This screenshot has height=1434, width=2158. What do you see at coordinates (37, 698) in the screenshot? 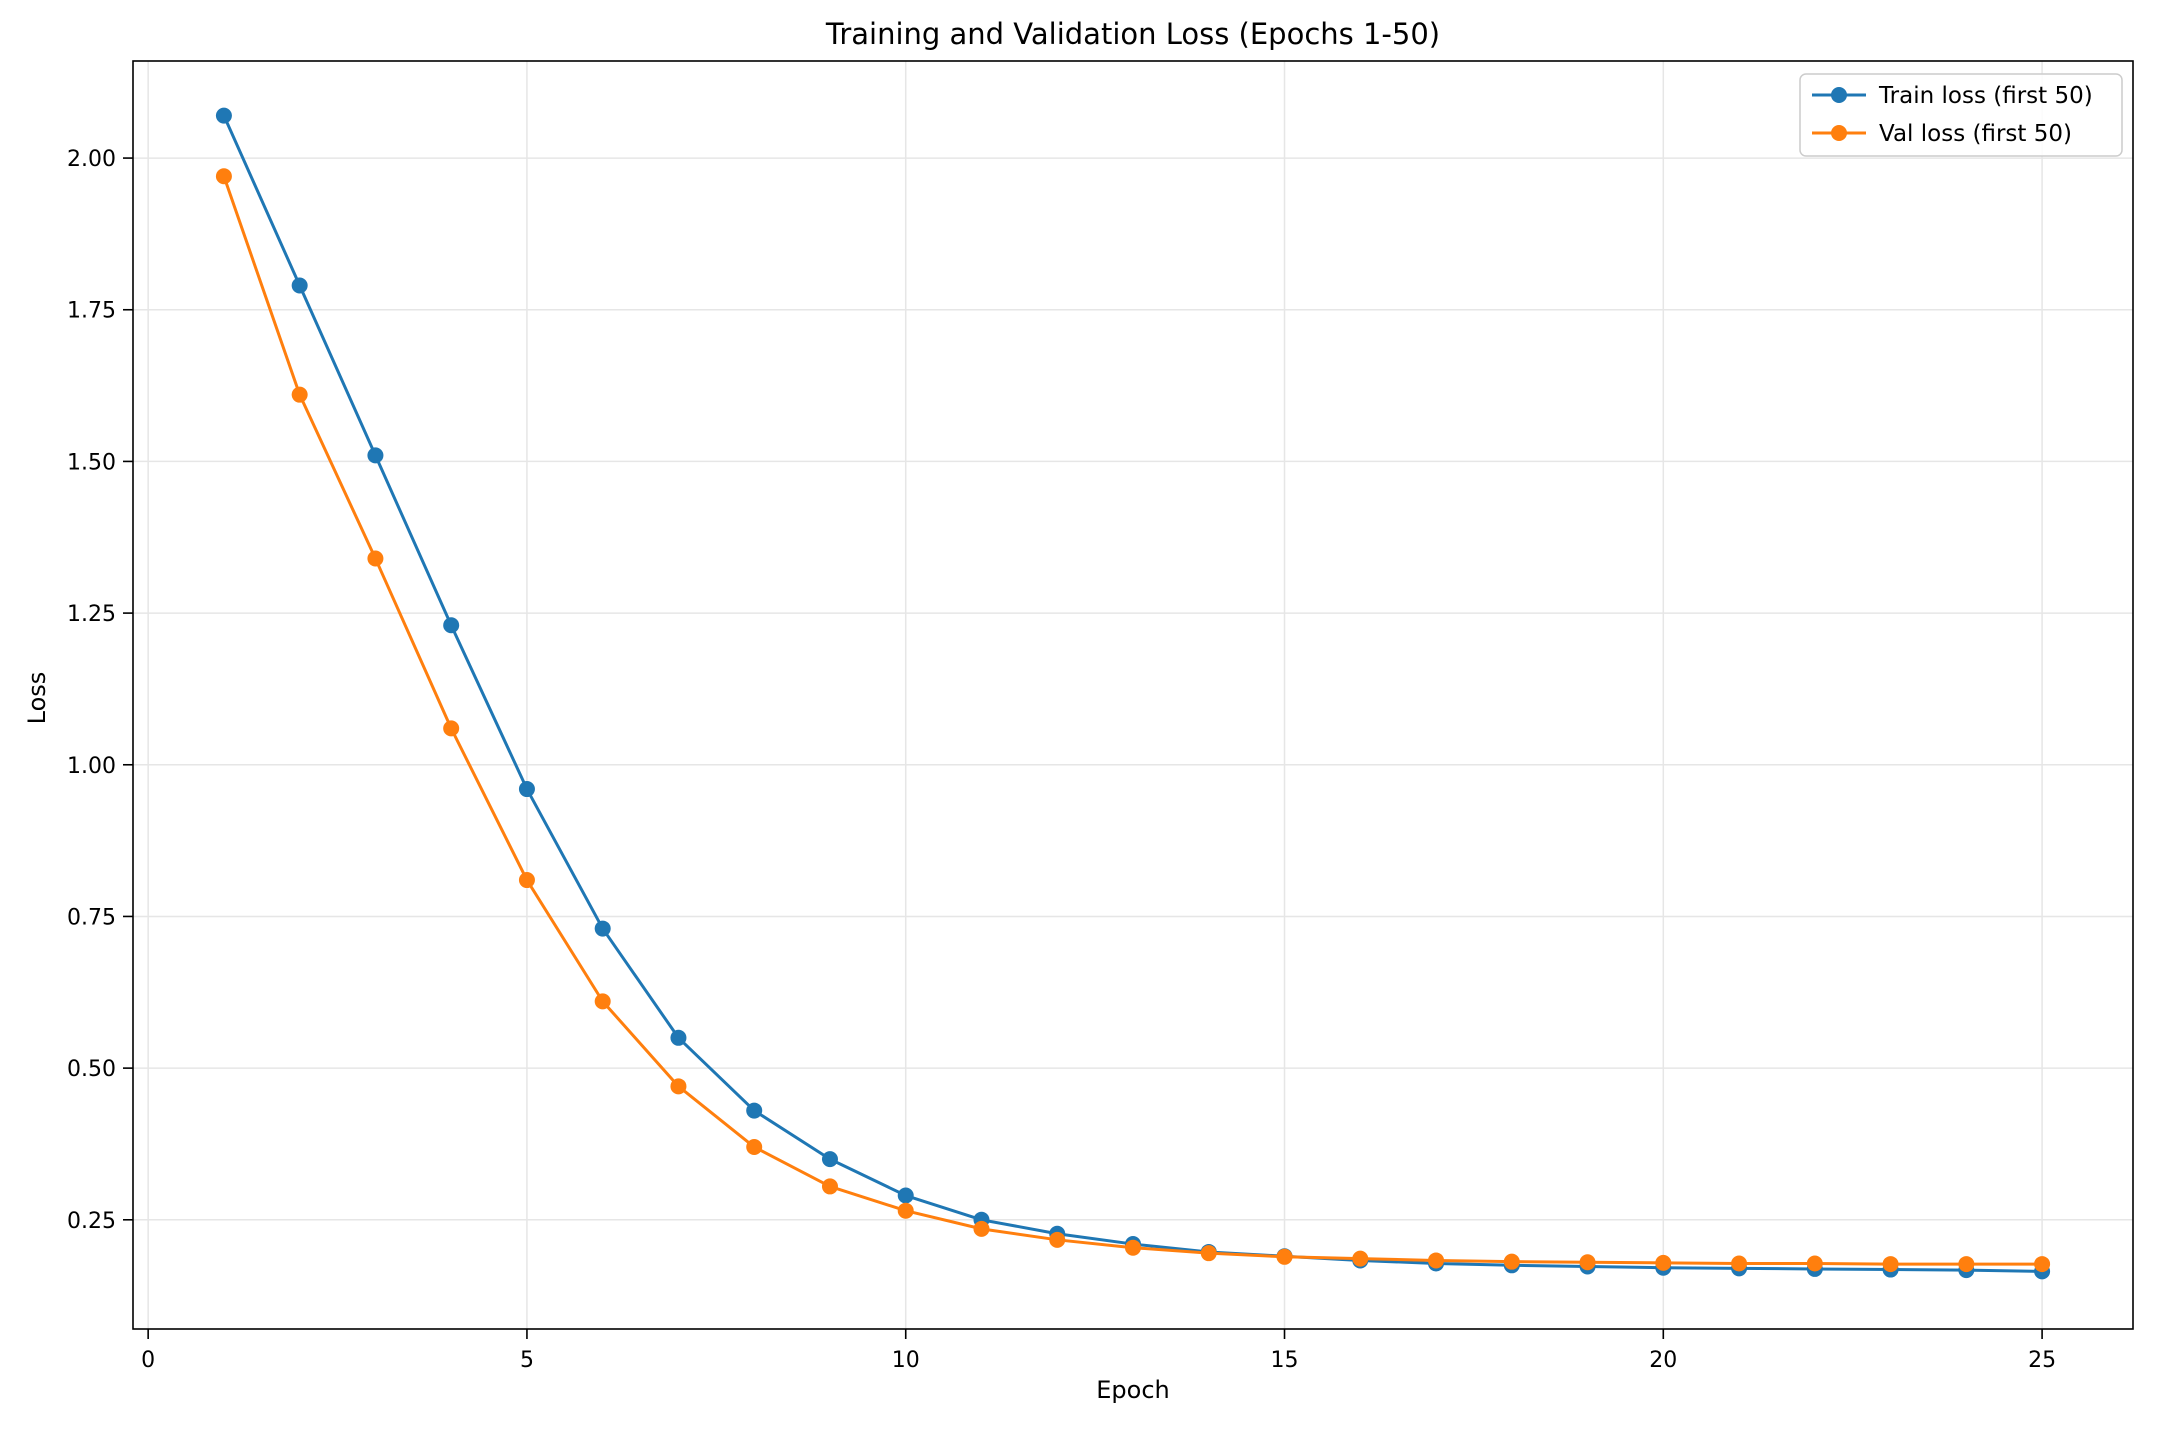
I see `y-axis-label: Loss` at bounding box center [37, 698].